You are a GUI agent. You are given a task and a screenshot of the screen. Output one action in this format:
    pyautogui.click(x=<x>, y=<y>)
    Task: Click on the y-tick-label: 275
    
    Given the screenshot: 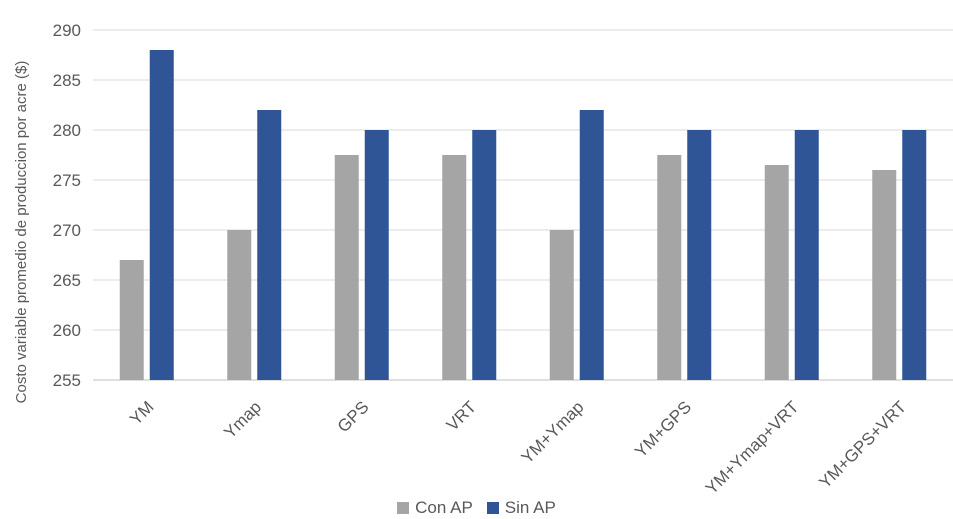 What is the action you would take?
    pyautogui.click(x=67, y=180)
    